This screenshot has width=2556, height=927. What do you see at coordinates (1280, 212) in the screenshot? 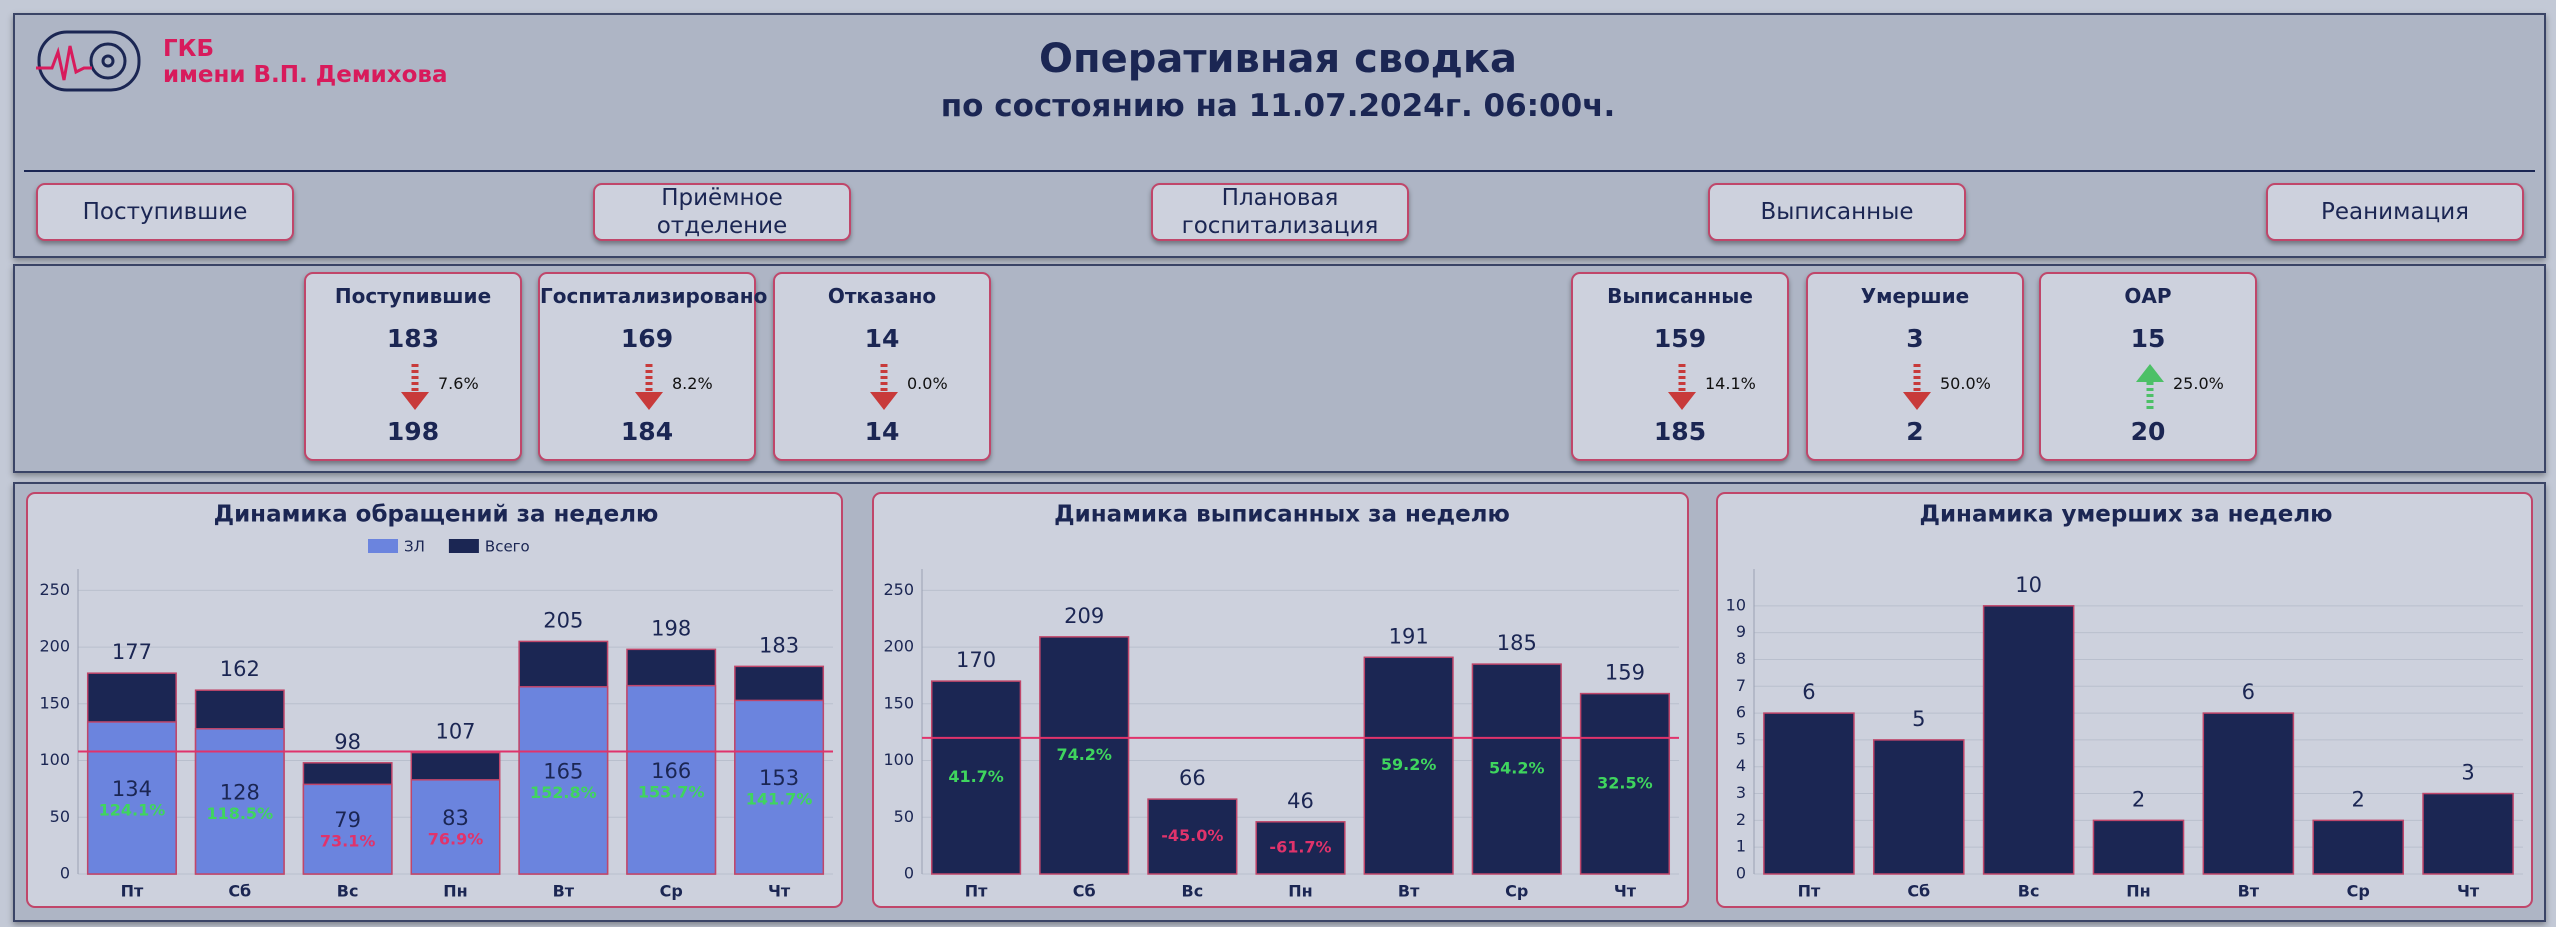
I see `nav-button: Плановая госпитализация` at bounding box center [1280, 212].